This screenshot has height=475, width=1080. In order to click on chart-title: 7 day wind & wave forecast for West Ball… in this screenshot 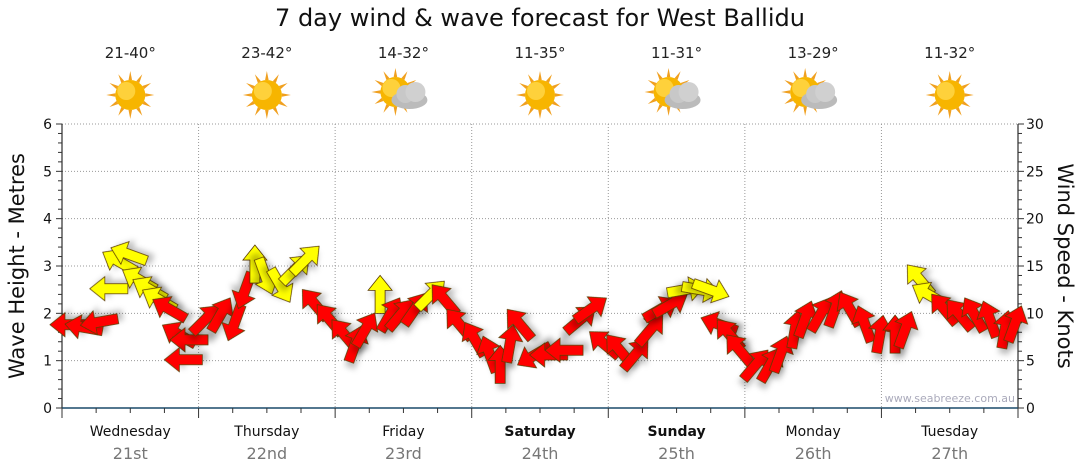, I will do `click(540, 18)`.